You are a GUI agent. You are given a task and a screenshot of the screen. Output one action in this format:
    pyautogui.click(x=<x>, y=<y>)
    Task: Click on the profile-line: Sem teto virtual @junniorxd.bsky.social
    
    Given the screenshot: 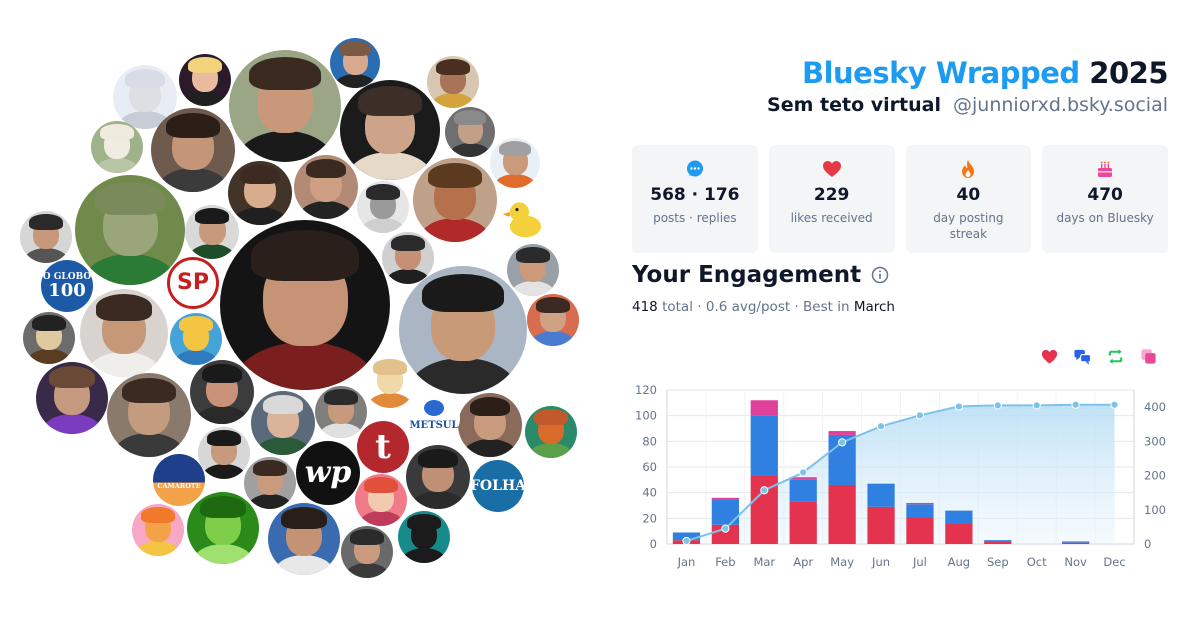 What is the action you would take?
    pyautogui.click(x=967, y=105)
    